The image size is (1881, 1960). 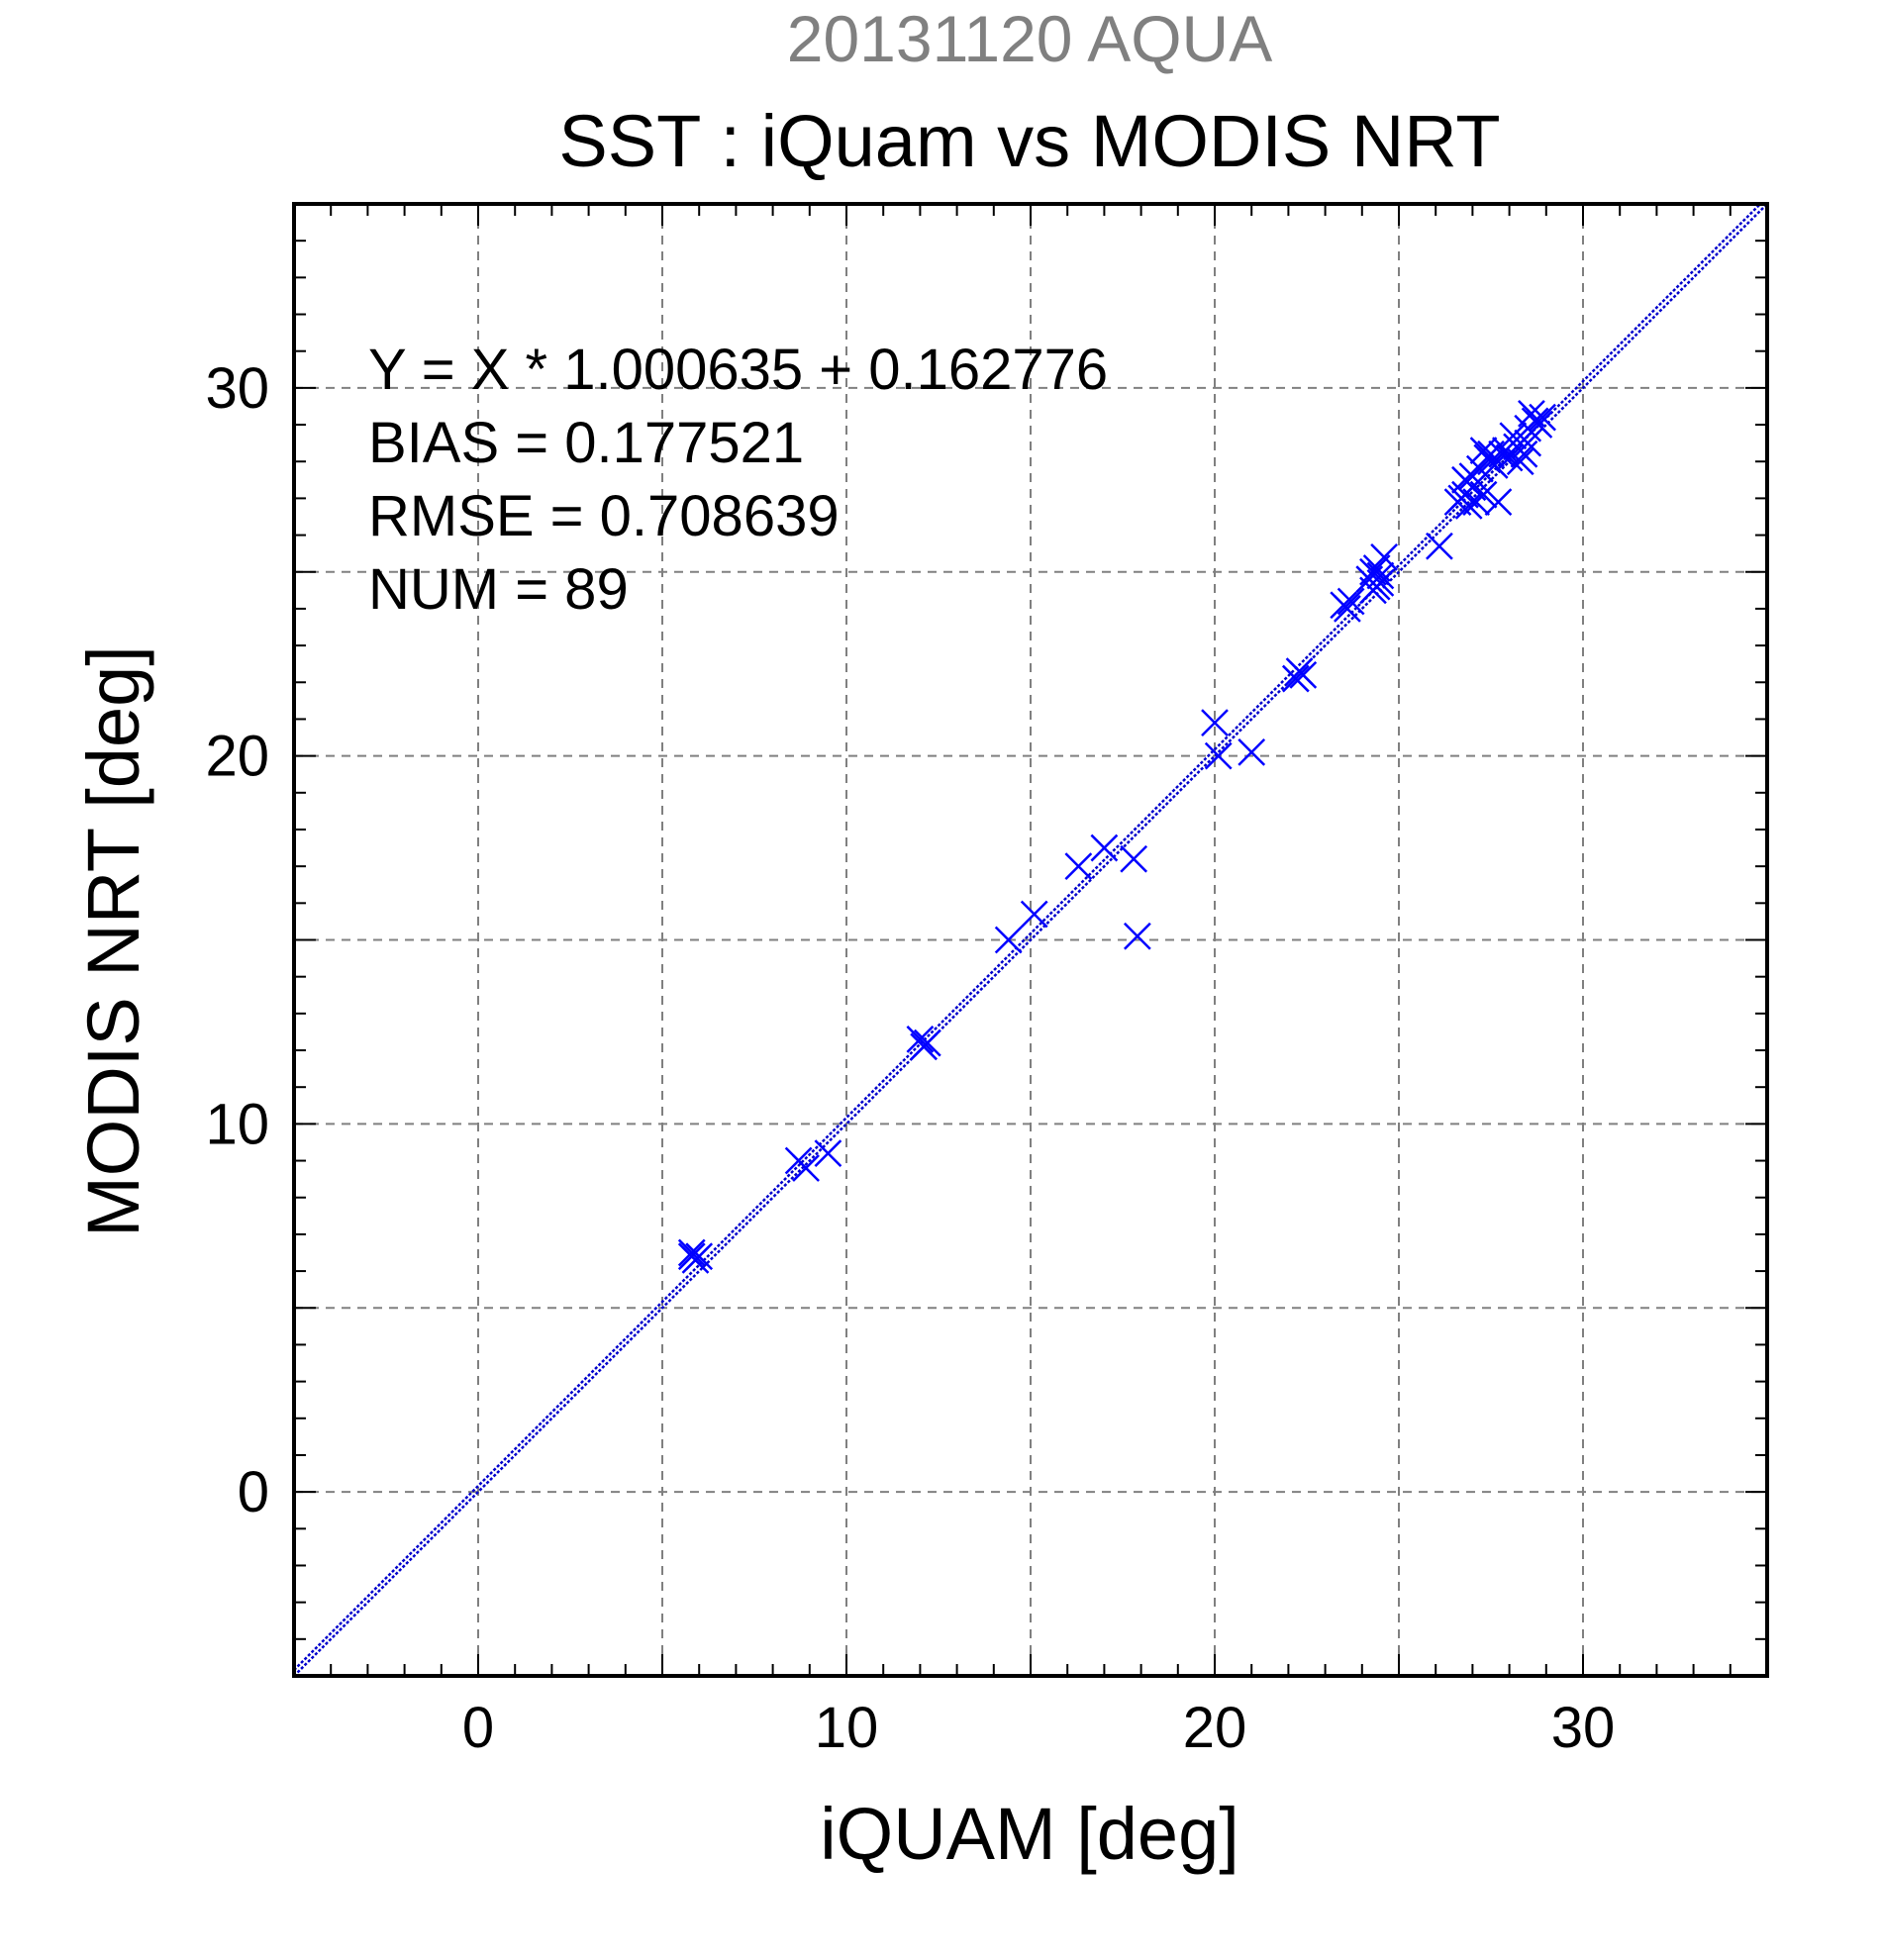 What do you see at coordinates (586, 443) in the screenshot?
I see `bias-label: BIAS = 0.177521` at bounding box center [586, 443].